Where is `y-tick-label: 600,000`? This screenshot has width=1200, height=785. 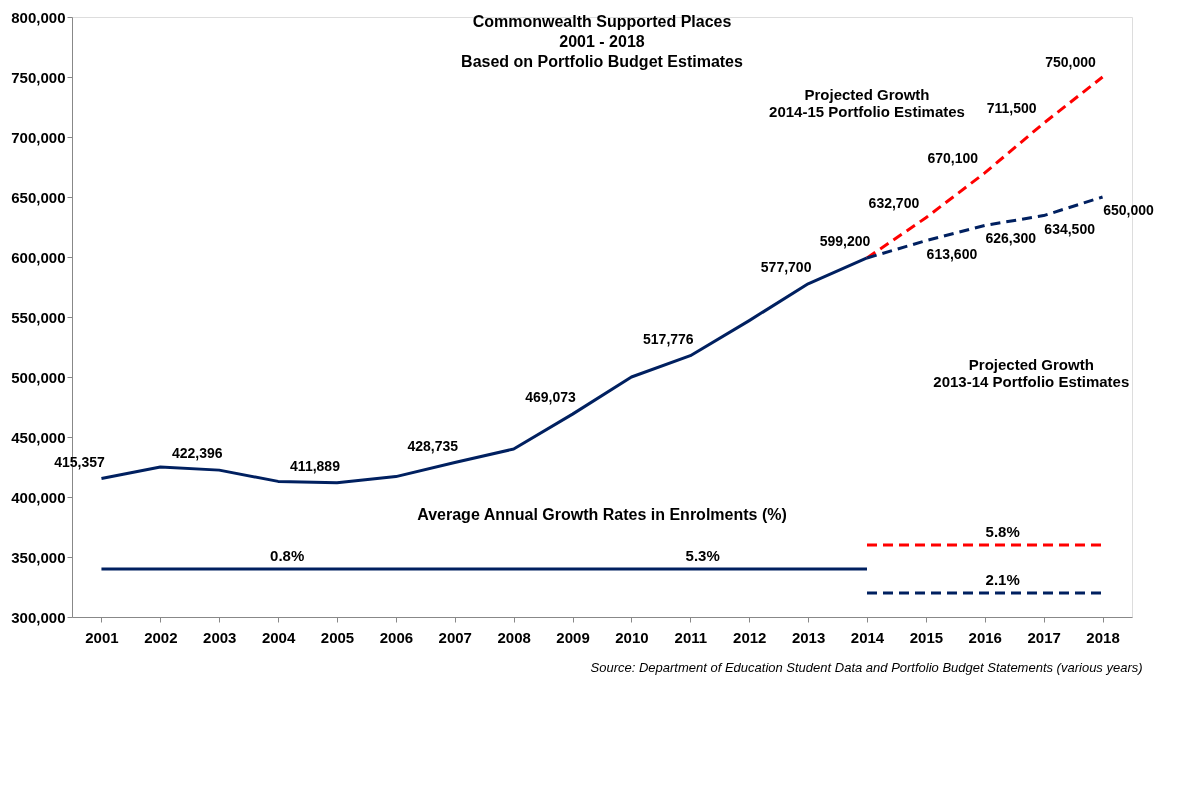
y-tick-label: 600,000 is located at coordinates (38, 257).